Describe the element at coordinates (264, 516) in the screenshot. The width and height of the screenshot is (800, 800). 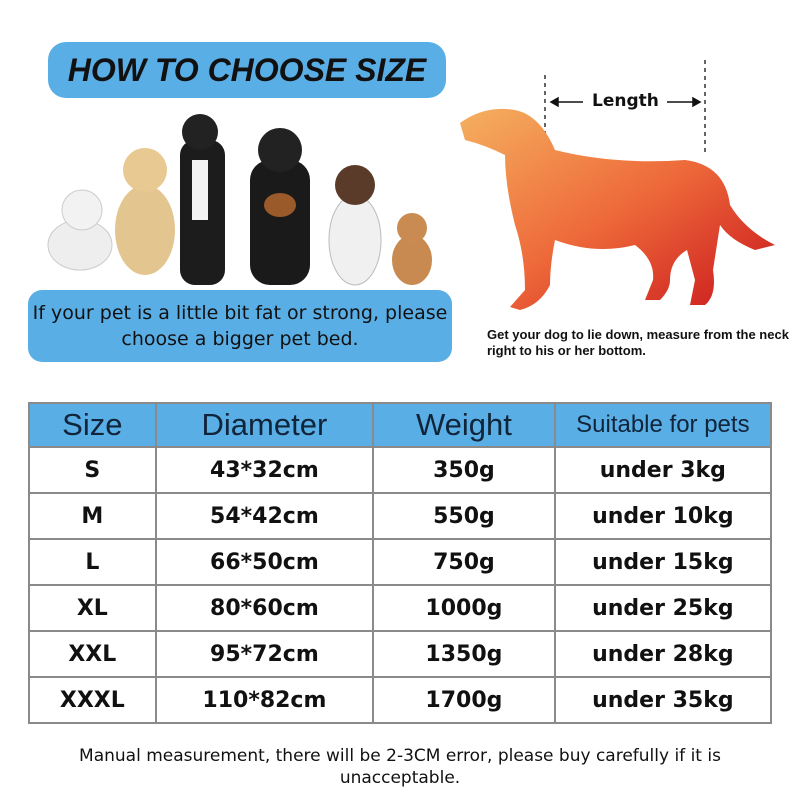
I see `diameter-cell: 54*42cm` at that location.